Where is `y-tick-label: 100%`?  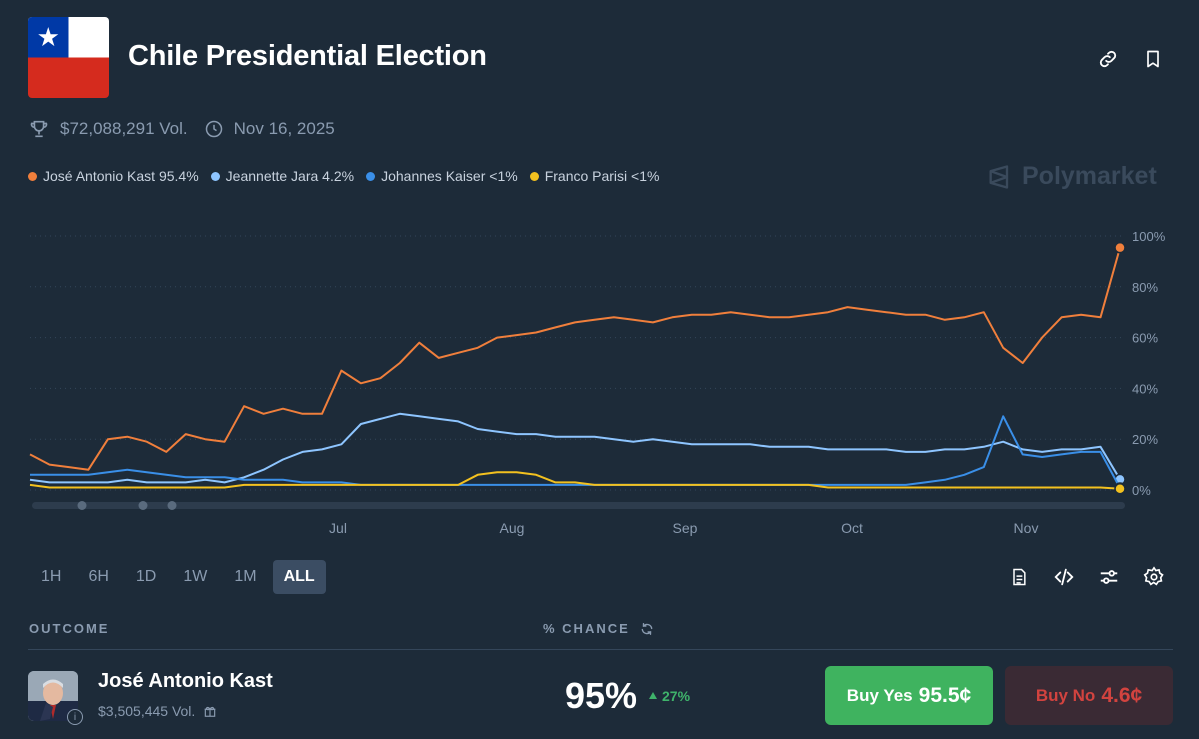 y-tick-label: 100% is located at coordinates (1149, 236).